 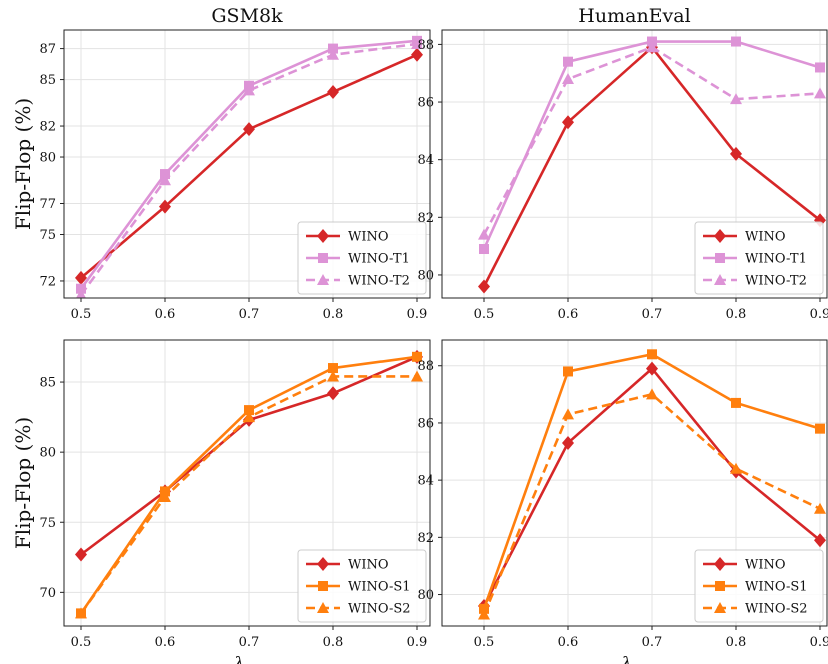 What do you see at coordinates (776, 259) in the screenshot?
I see `legend-label: WINO-T1` at bounding box center [776, 259].